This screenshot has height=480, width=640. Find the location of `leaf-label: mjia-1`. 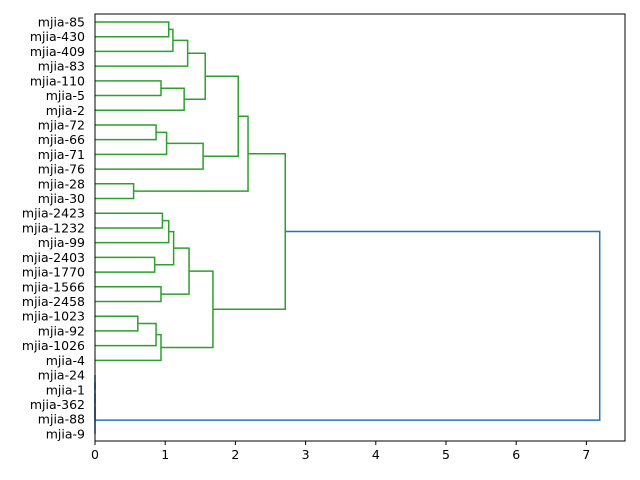

leaf-label: mjia-1 is located at coordinates (65, 389).